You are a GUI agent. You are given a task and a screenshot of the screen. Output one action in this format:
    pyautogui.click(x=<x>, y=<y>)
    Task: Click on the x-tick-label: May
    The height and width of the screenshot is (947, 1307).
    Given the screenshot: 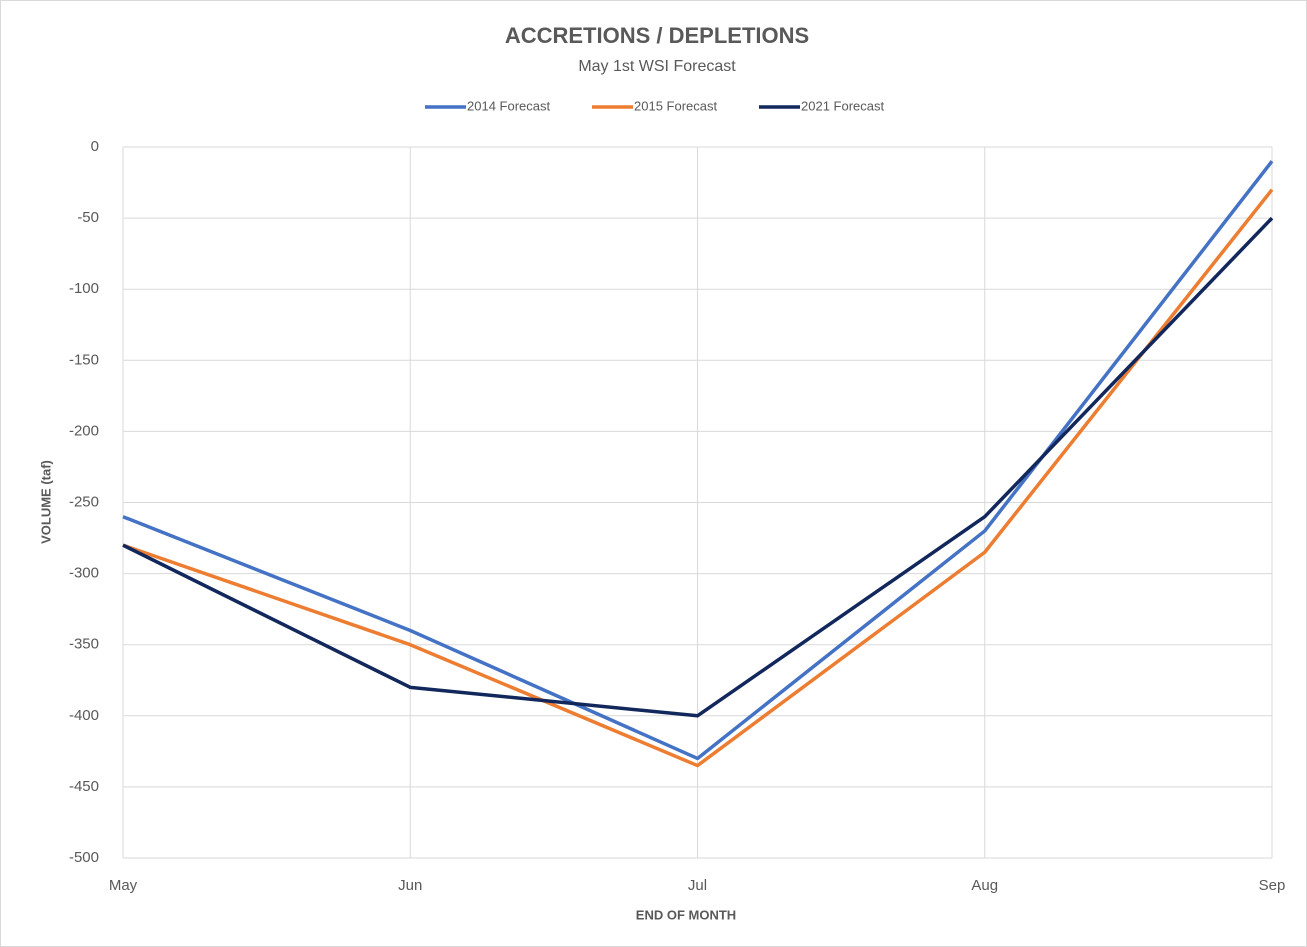 What is the action you would take?
    pyautogui.click(x=123, y=885)
    